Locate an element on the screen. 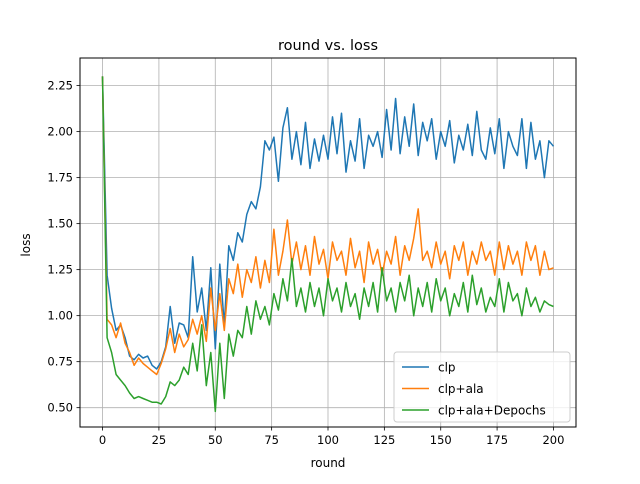  x-tick-label: 200 is located at coordinates (553, 440).